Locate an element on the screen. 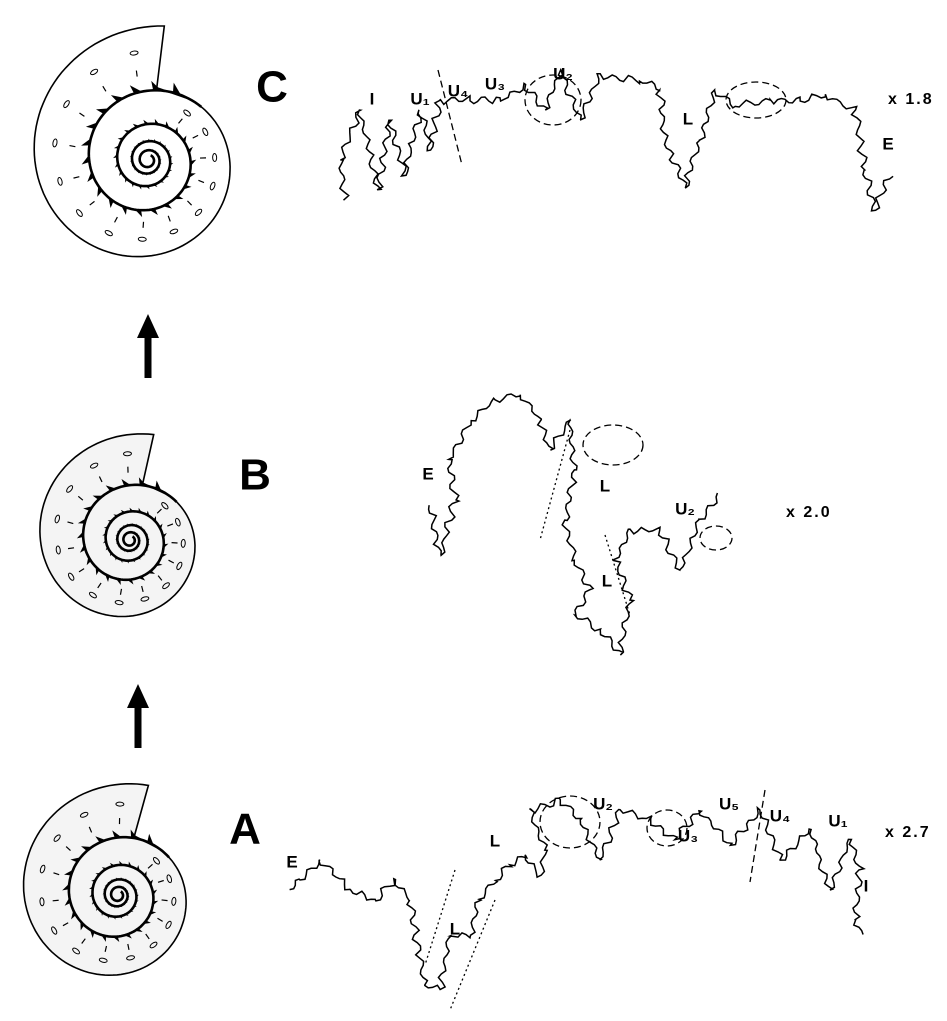 The image size is (947, 1021). dashed-line is located at coordinates (757, 836).